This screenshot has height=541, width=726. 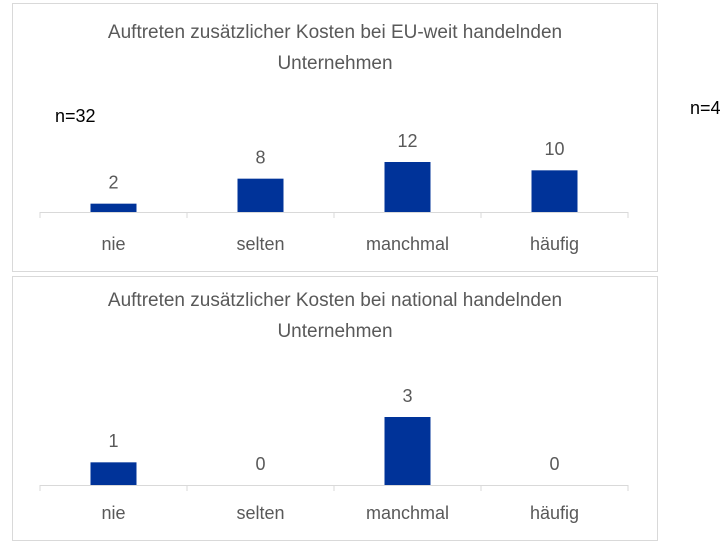 I want to click on data-label: 2, so click(x=113, y=182).